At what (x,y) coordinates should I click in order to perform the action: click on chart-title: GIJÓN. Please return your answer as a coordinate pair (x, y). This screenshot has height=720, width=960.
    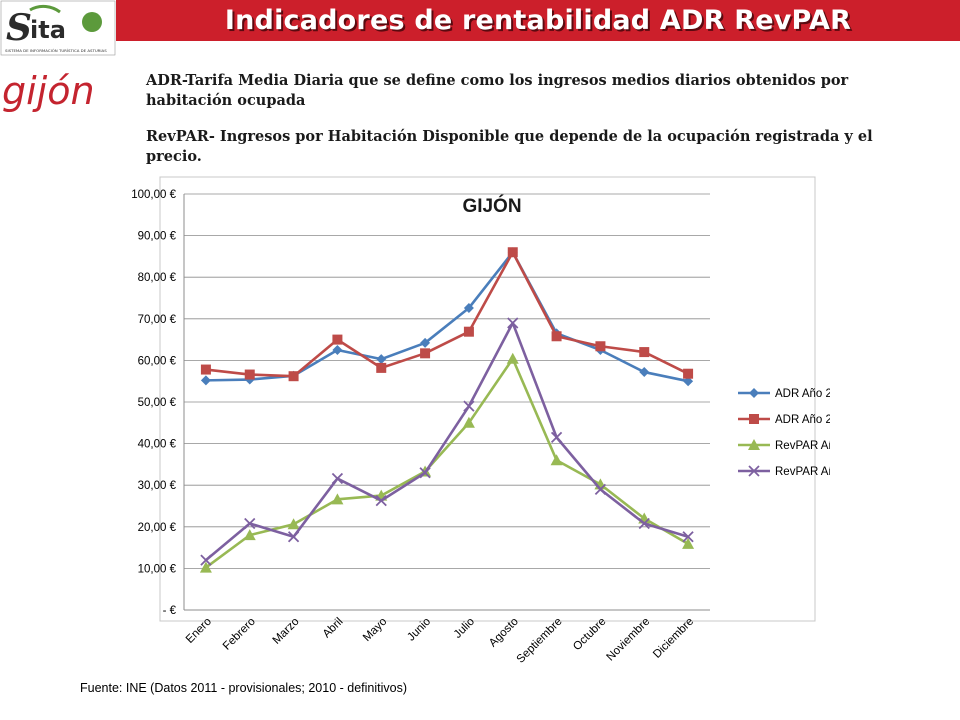
    Looking at the image, I should click on (491, 206).